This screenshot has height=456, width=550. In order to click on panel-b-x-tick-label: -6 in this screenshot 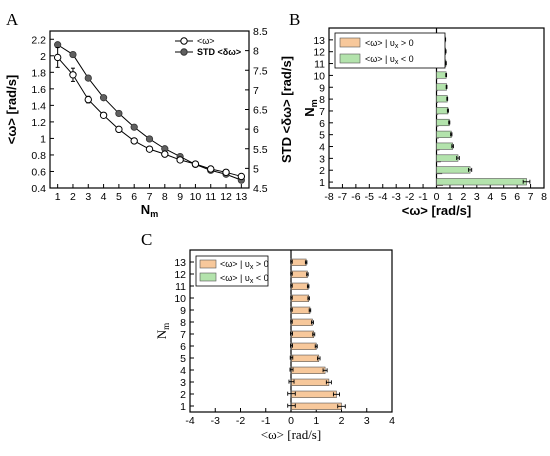, I will do `click(355, 197)`.